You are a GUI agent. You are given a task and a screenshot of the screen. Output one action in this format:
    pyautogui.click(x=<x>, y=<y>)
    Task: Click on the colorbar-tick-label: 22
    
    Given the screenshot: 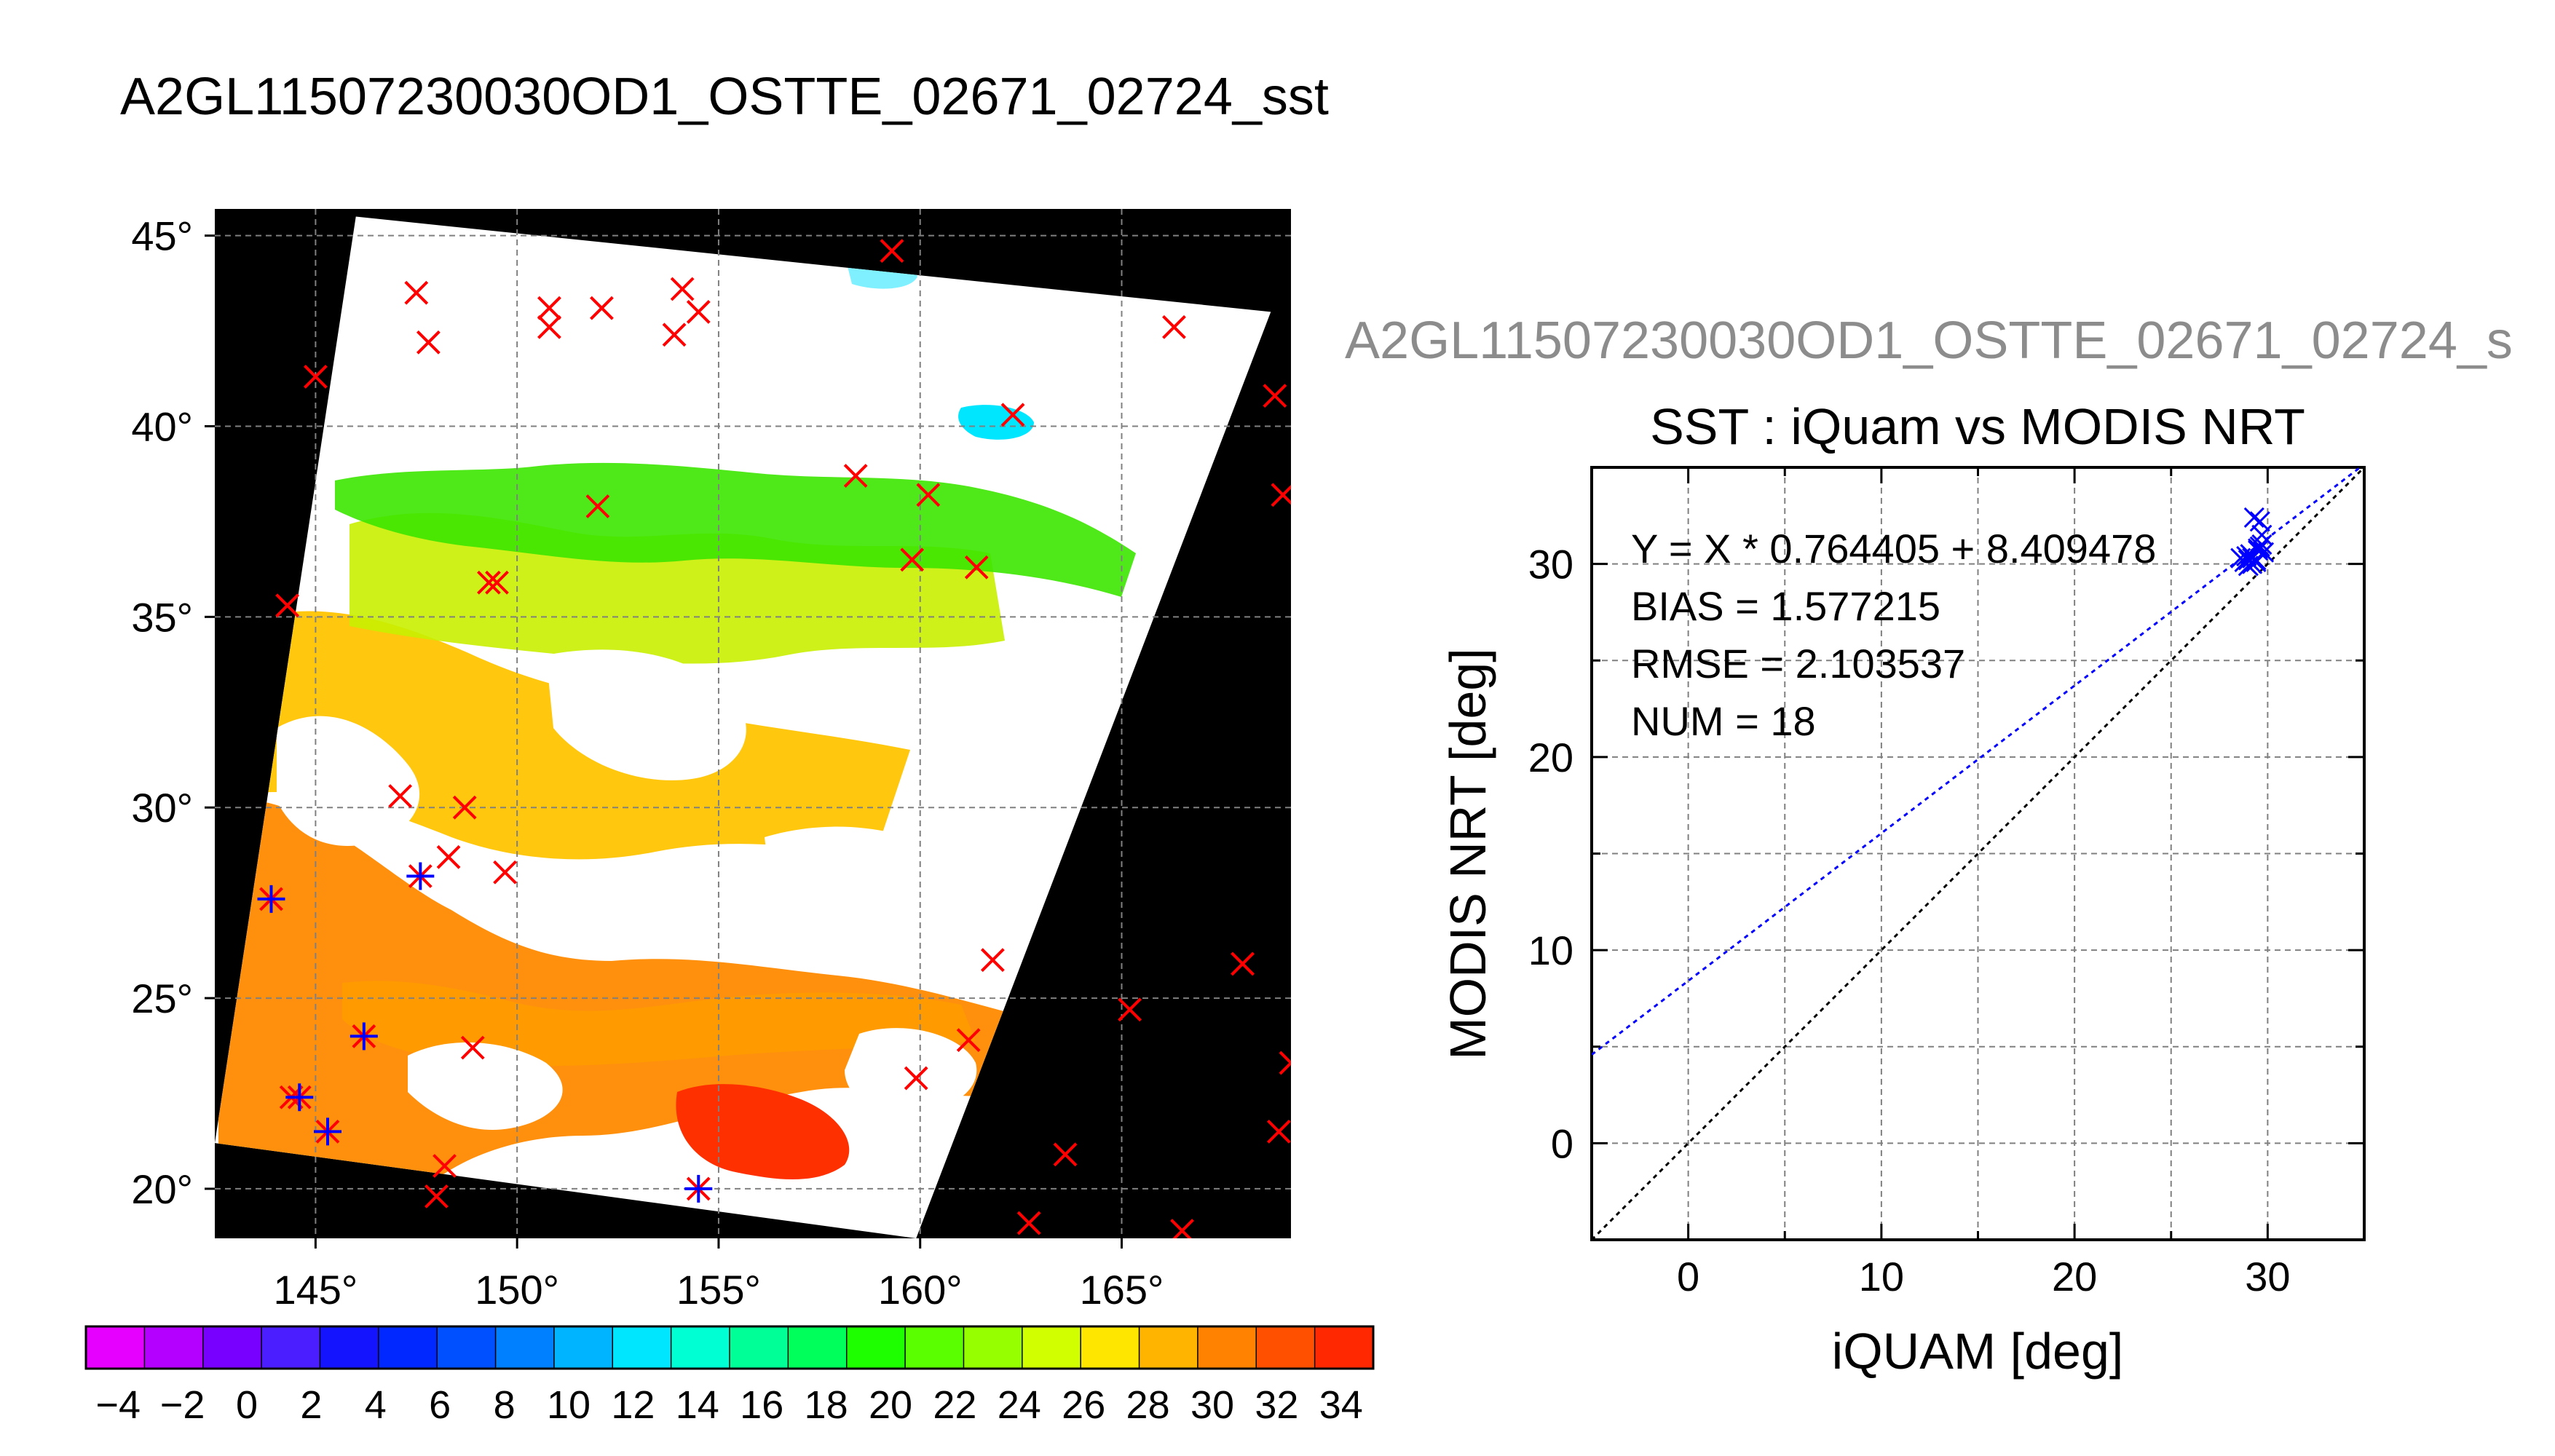 What is the action you would take?
    pyautogui.click(x=954, y=1405)
    